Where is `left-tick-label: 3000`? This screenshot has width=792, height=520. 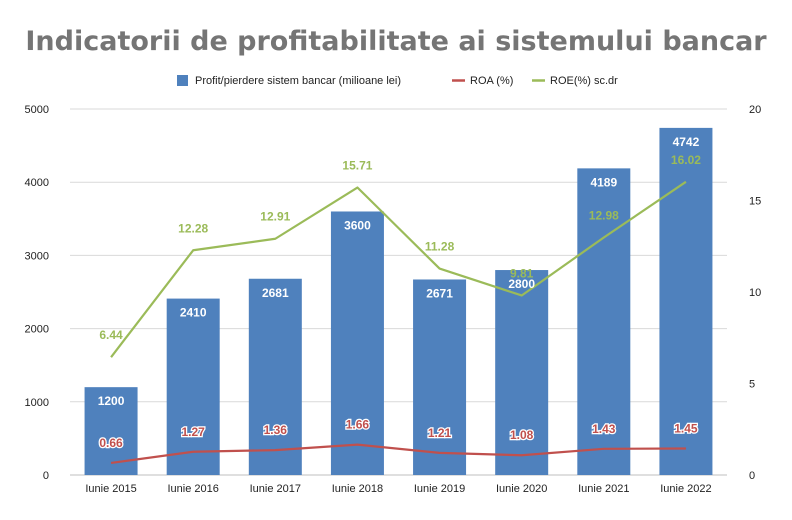 left-tick-label: 3000 is located at coordinates (37, 256).